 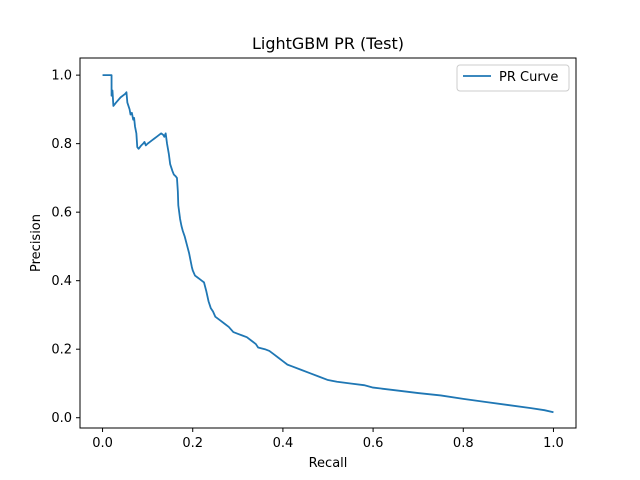 What do you see at coordinates (328, 463) in the screenshot?
I see `x-axis-label: Recall` at bounding box center [328, 463].